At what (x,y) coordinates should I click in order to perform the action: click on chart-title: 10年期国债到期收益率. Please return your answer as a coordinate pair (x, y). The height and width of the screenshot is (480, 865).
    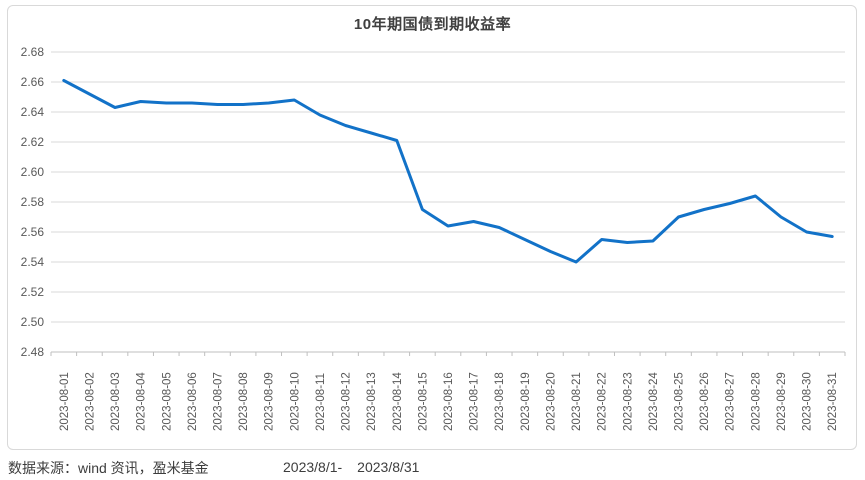
    Looking at the image, I should click on (432, 24).